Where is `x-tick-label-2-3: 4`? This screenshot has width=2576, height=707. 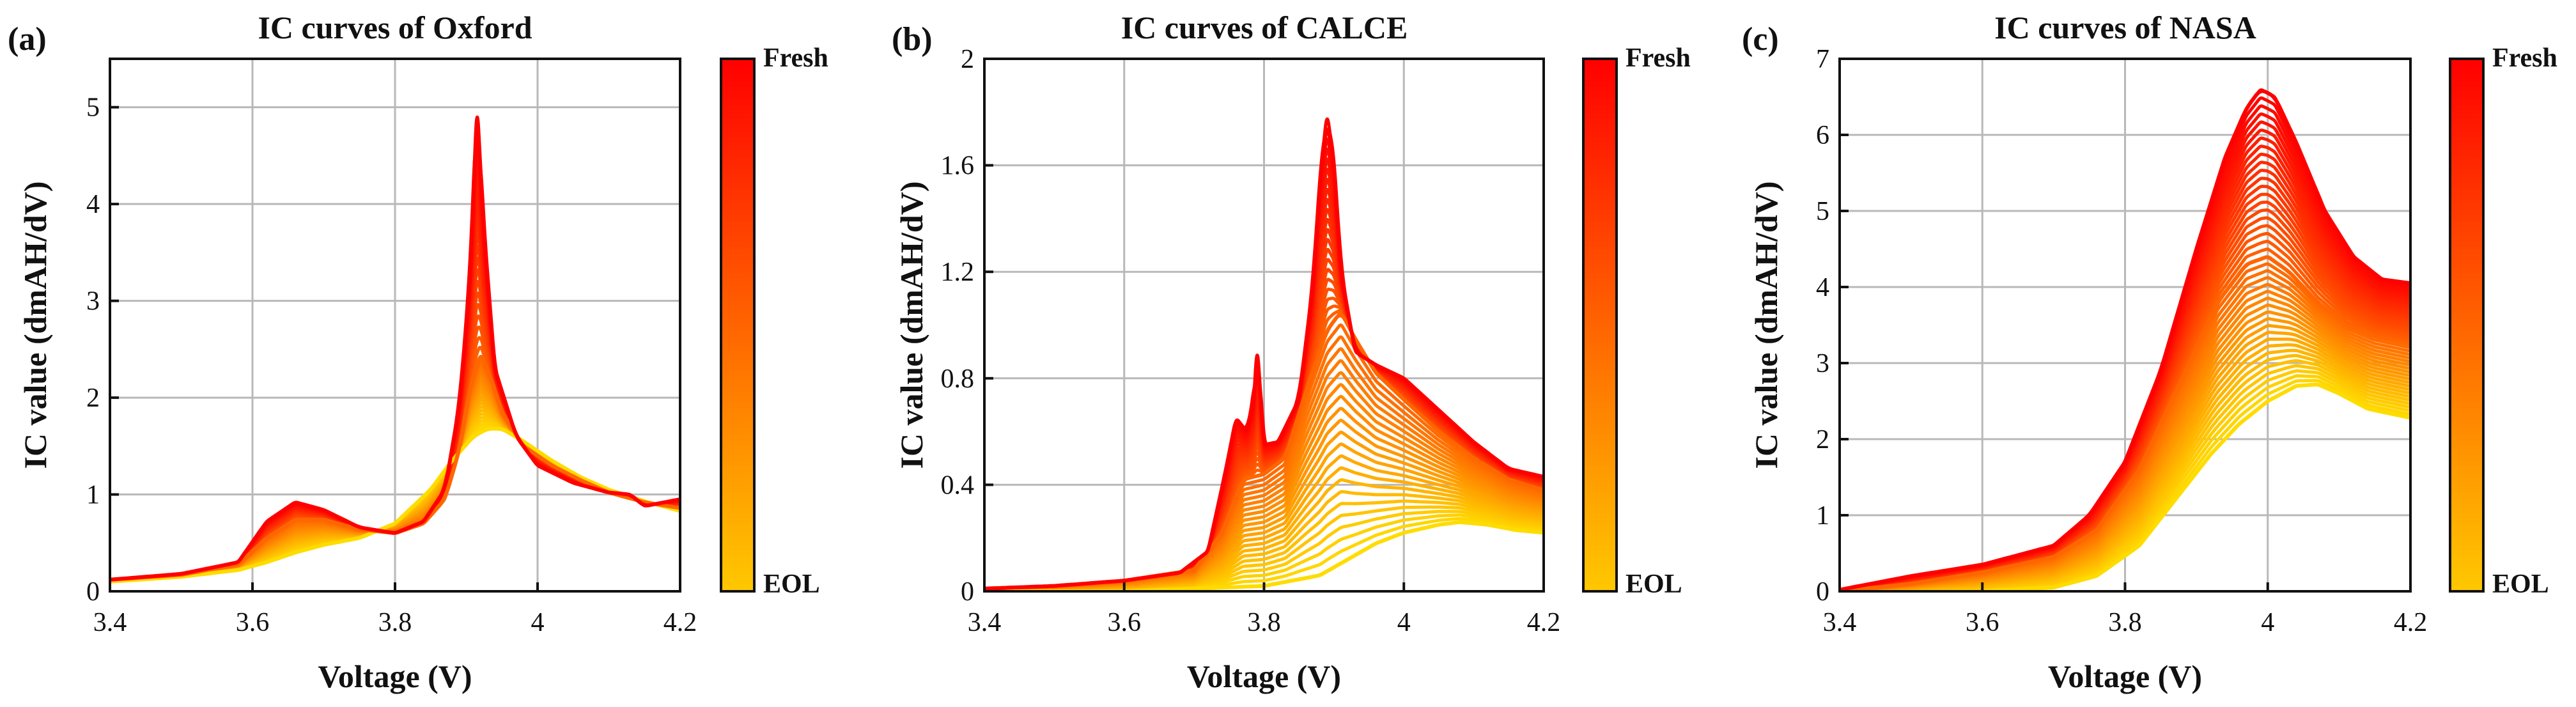 x-tick-label-2-3: 4 is located at coordinates (2267, 622).